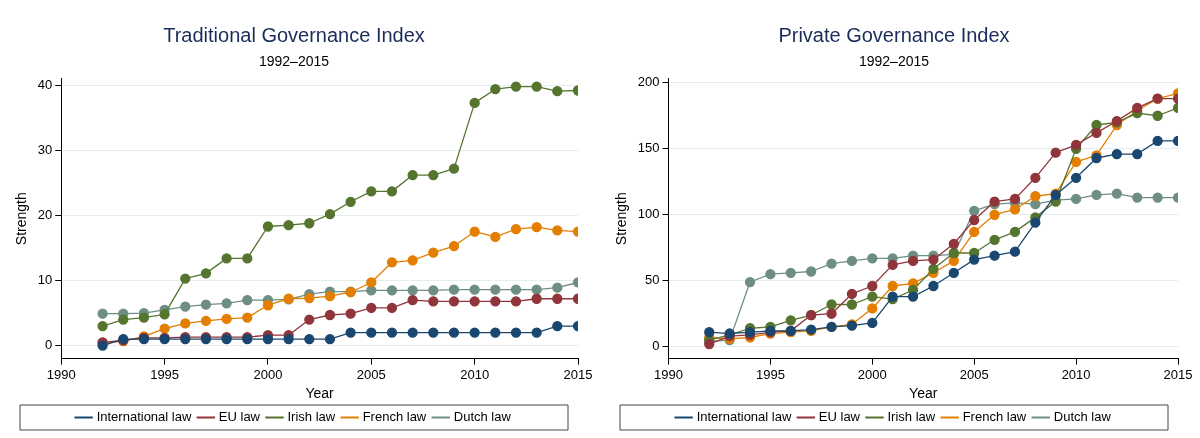 This screenshot has height=438, width=1200. What do you see at coordinates (45, 280) in the screenshot?
I see `y-tick-label: 10` at bounding box center [45, 280].